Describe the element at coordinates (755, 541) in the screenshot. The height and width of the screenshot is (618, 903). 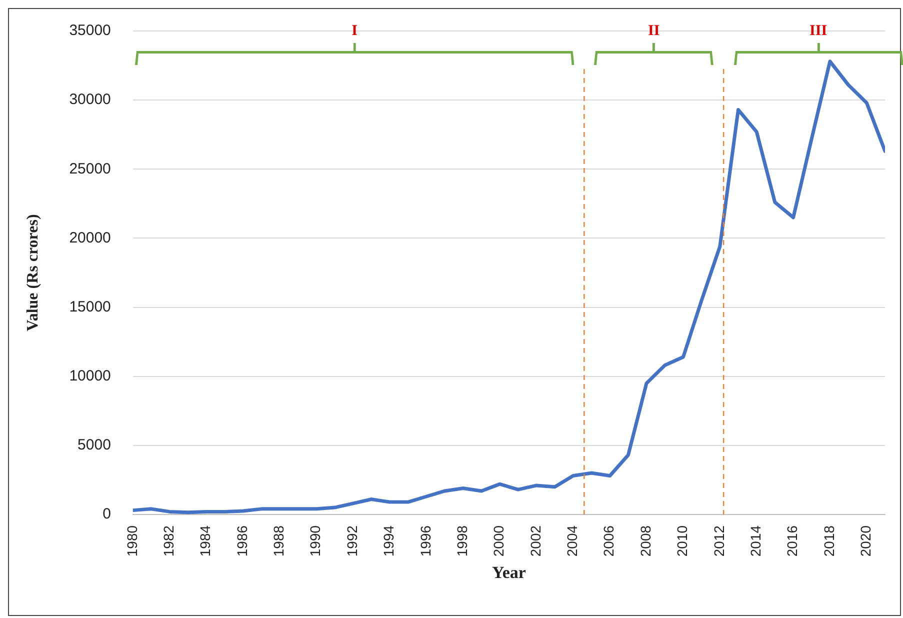
I see `x-tick-label: 2014` at that location.